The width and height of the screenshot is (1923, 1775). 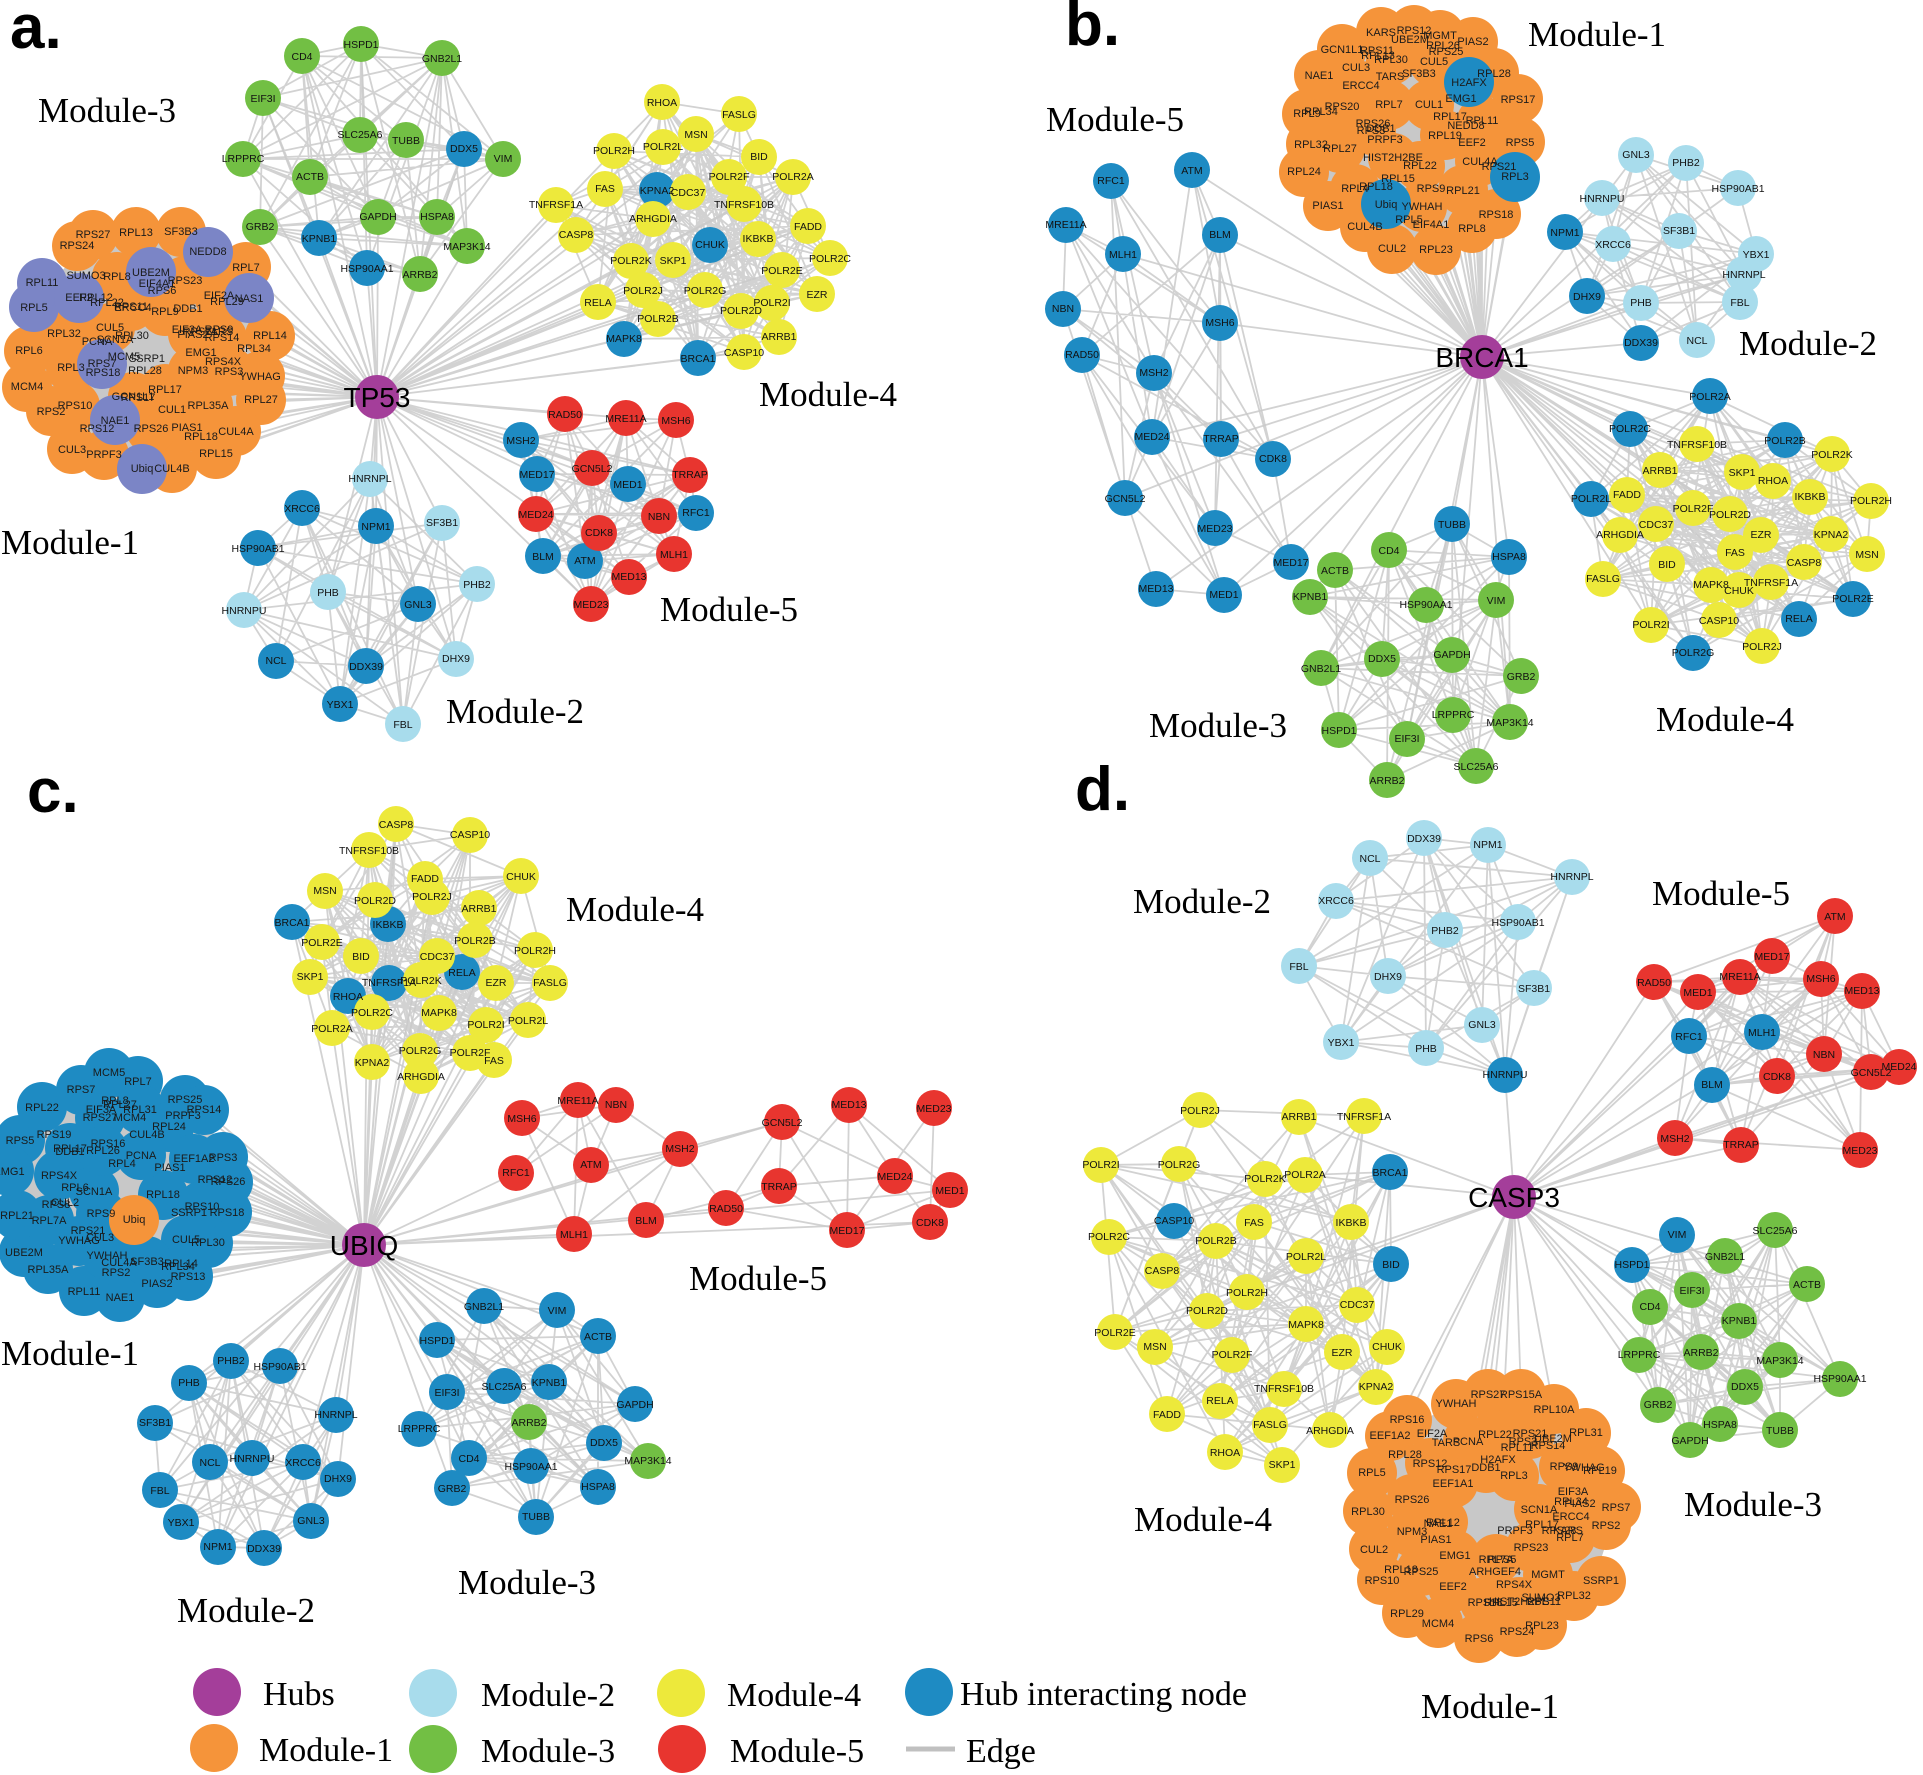 I want to click on svg-text: CUL3, so click(x=100, y=1238).